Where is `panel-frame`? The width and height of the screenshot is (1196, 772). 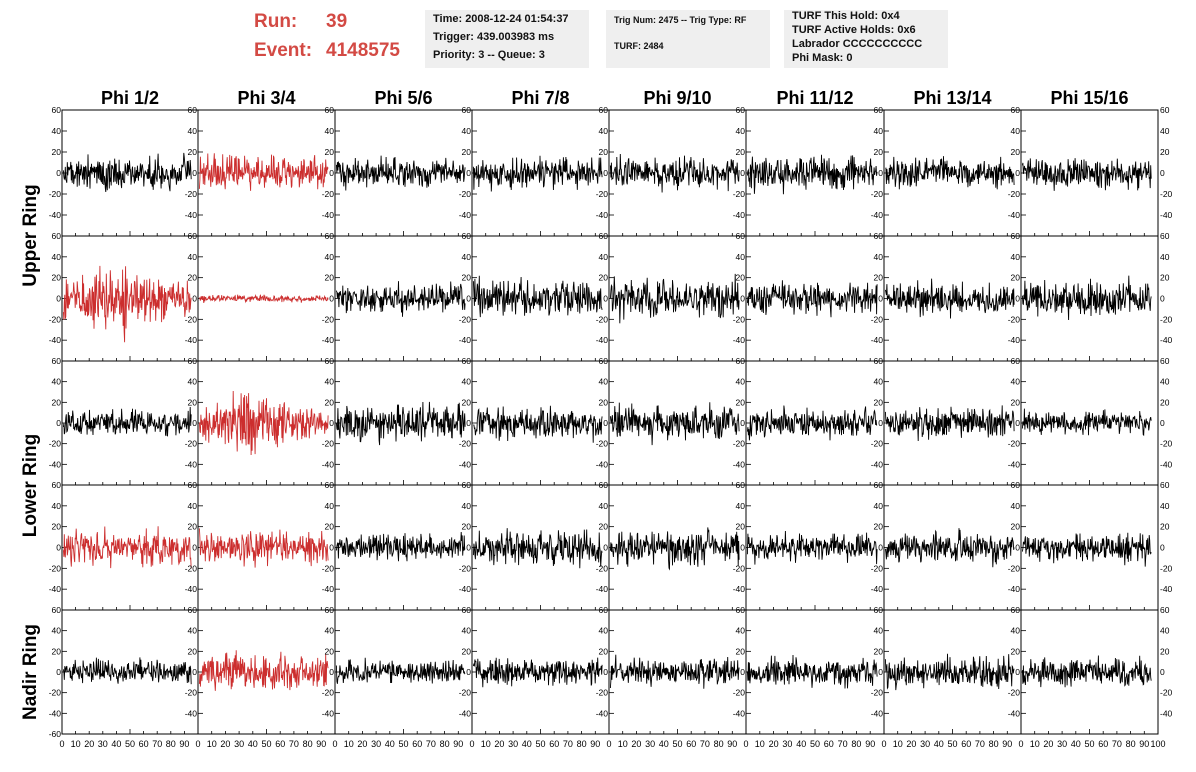
panel-frame is located at coordinates (677, 672).